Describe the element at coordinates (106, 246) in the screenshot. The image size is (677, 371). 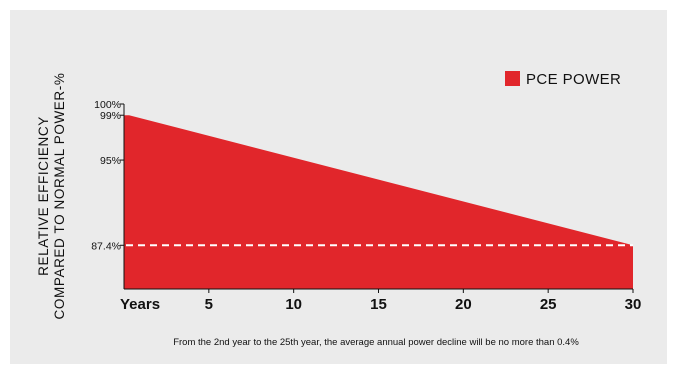
I see `y-tick-label: 87.4%` at that location.